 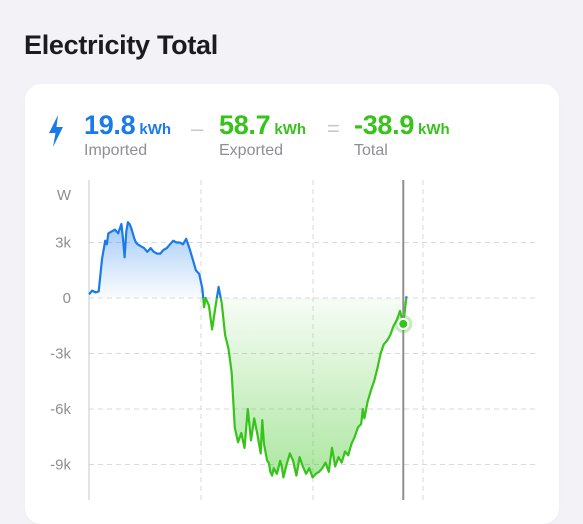 I want to click on exported-label: Exported, so click(x=251, y=150).